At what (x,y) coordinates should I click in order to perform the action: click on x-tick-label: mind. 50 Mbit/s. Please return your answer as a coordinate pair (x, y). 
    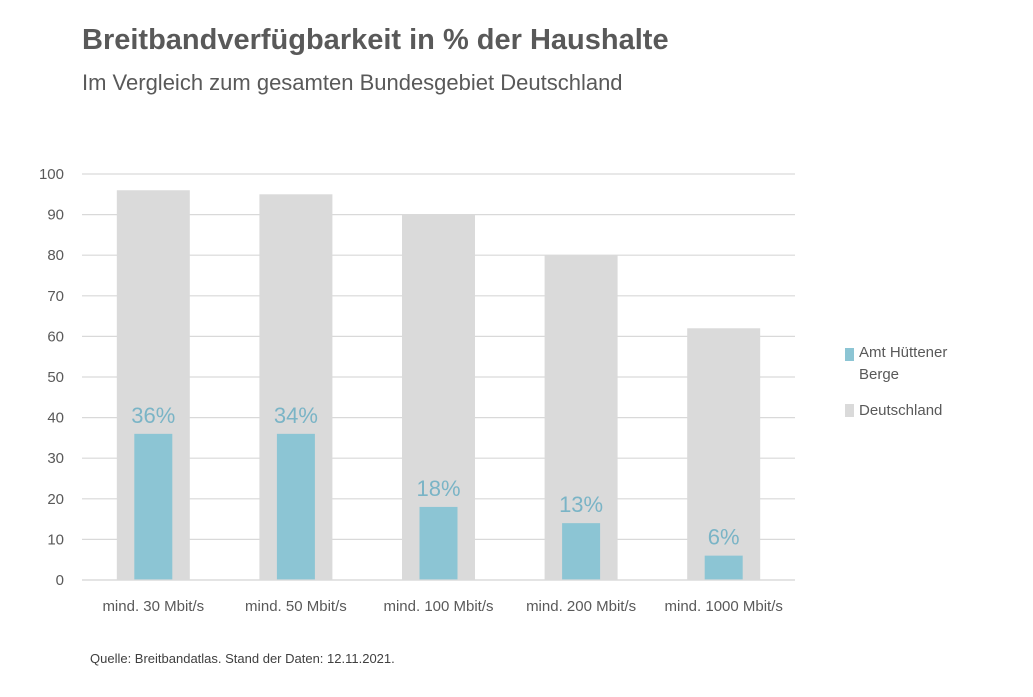
    Looking at the image, I should click on (296, 606).